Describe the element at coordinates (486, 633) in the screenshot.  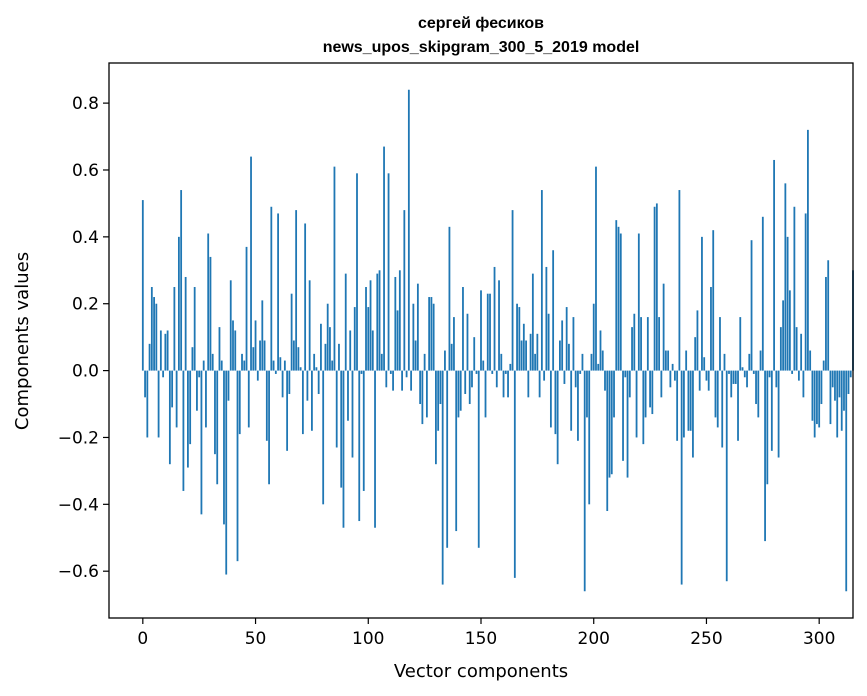
I see `x-axis-ticks: 0 50 100 150 200 250 300` at that location.